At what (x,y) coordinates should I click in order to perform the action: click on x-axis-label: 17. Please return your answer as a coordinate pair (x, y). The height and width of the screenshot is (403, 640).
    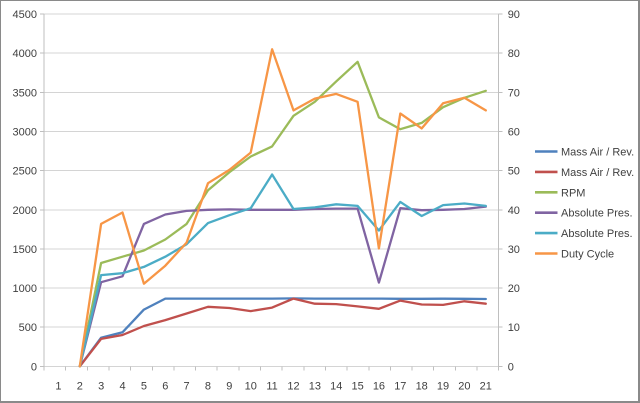
    Looking at the image, I should click on (400, 386).